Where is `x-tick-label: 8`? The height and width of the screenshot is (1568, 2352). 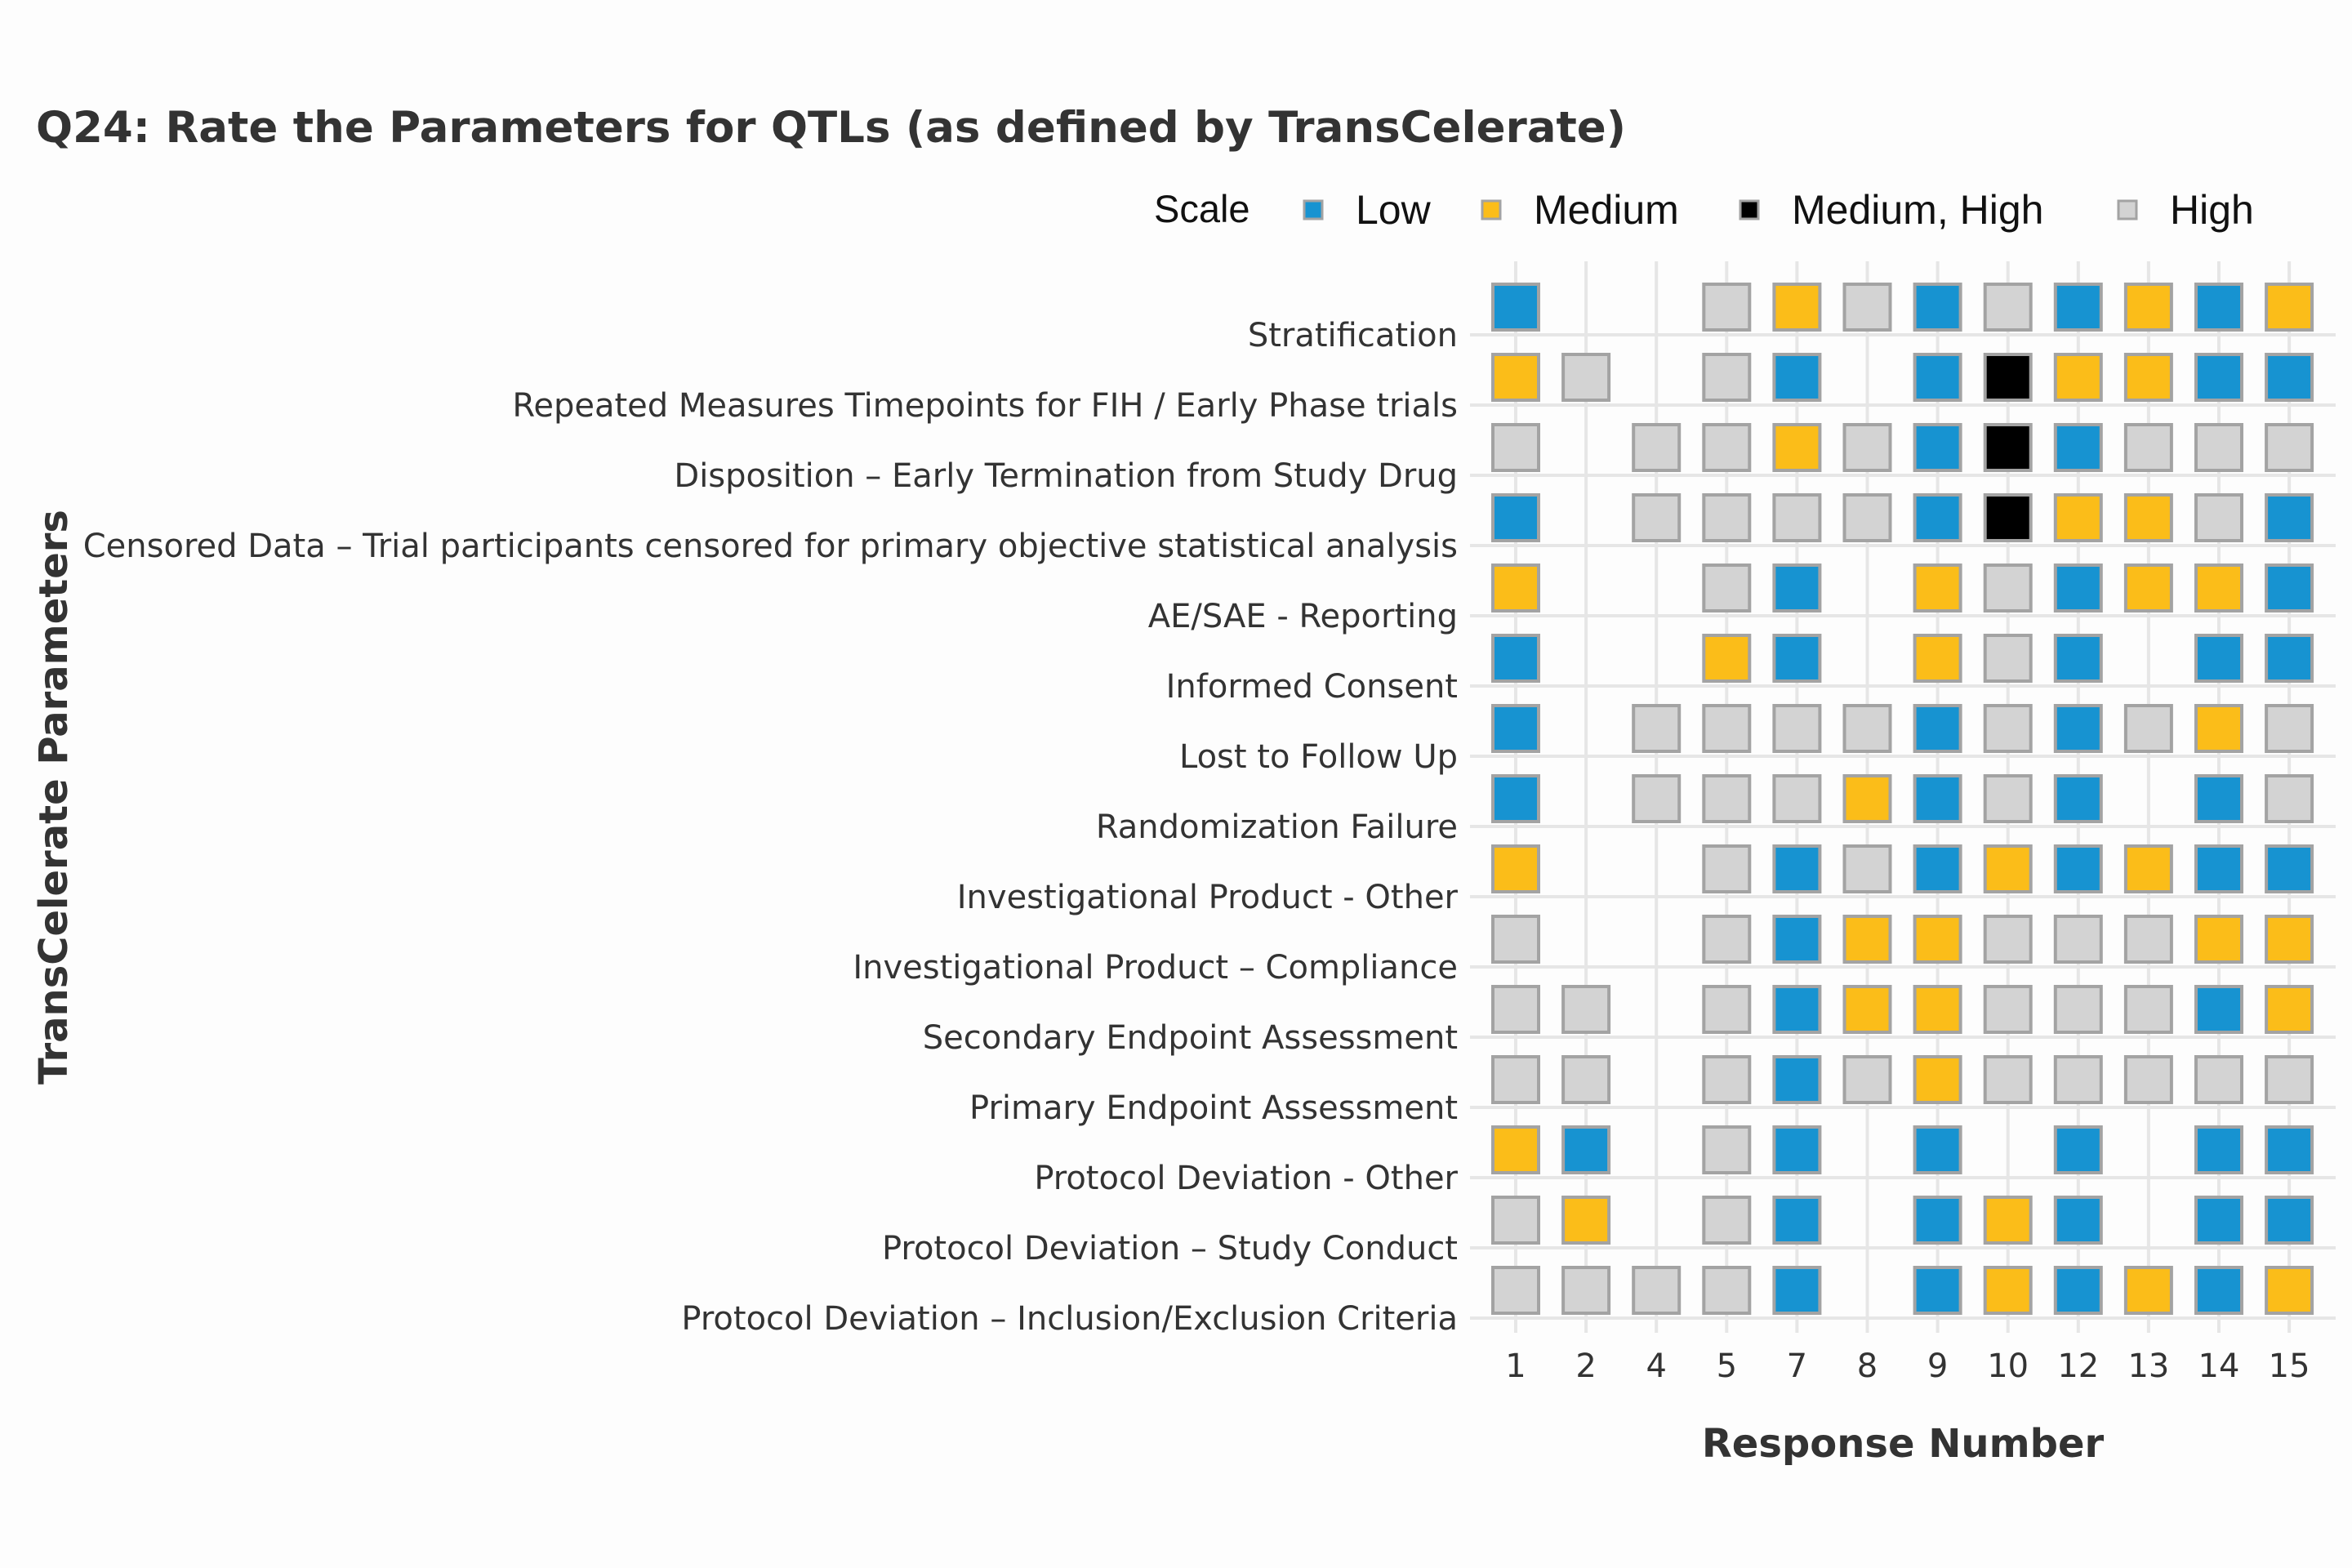 x-tick-label: 8 is located at coordinates (1867, 1366).